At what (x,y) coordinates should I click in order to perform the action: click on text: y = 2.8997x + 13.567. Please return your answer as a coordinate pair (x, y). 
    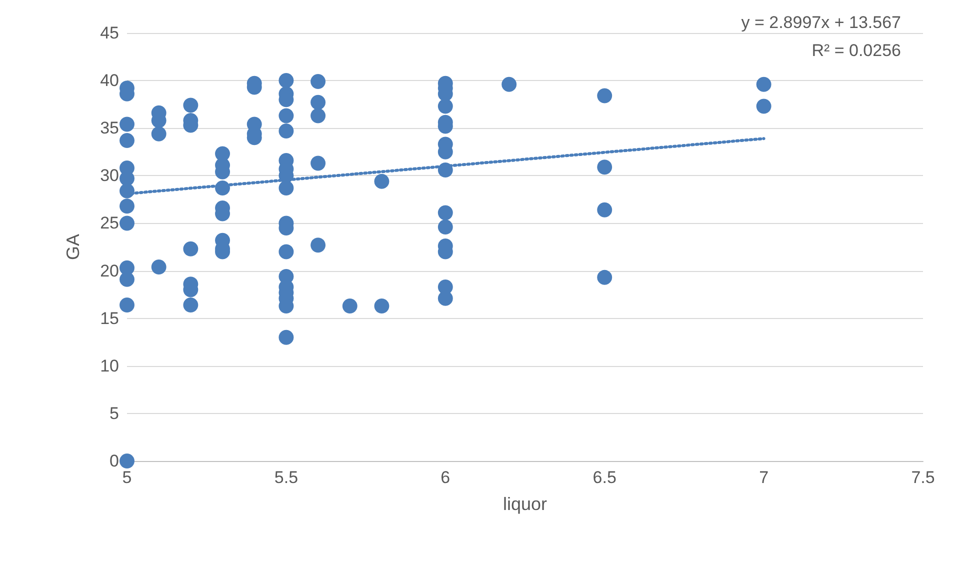
    Looking at the image, I should click on (821, 22).